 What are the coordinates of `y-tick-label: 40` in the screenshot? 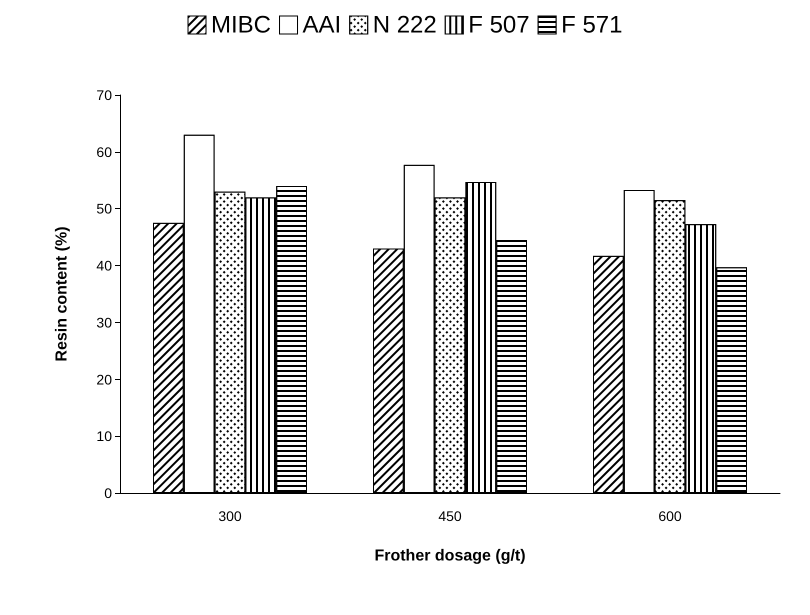 It's located at (104, 266).